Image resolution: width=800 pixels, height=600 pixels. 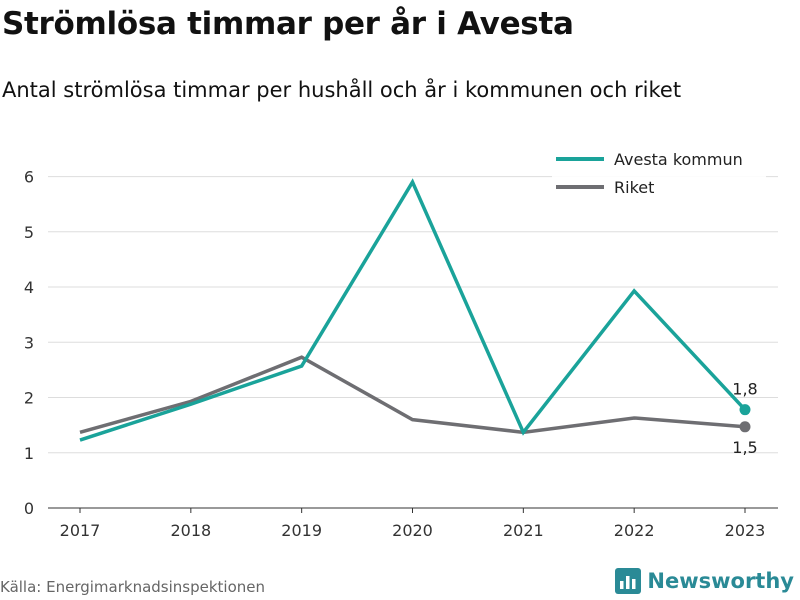 What do you see at coordinates (412, 530) in the screenshot?
I see `x-tick-label: 2020` at bounding box center [412, 530].